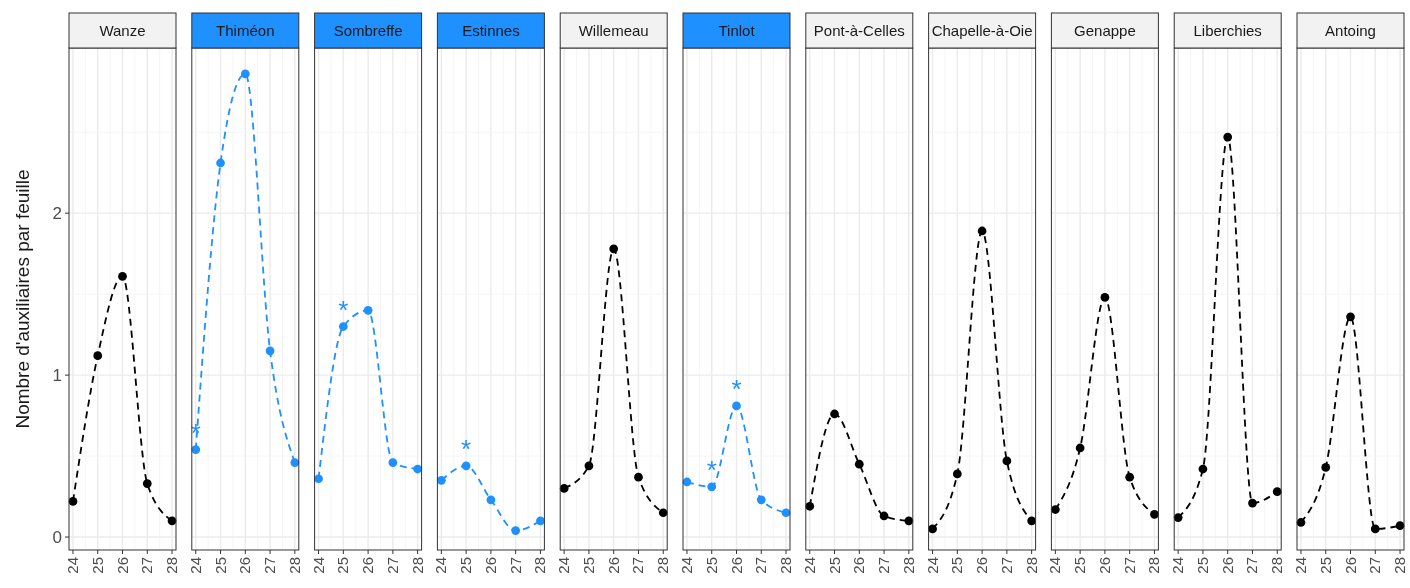  I want to click on chart-title: Tinlot, so click(737, 30).